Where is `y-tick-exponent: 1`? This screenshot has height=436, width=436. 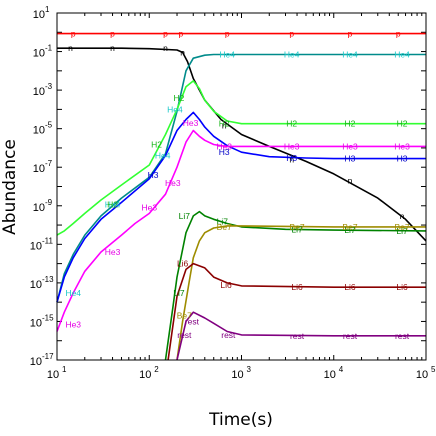
y-tick-exponent: 1 is located at coordinates (47, 9).